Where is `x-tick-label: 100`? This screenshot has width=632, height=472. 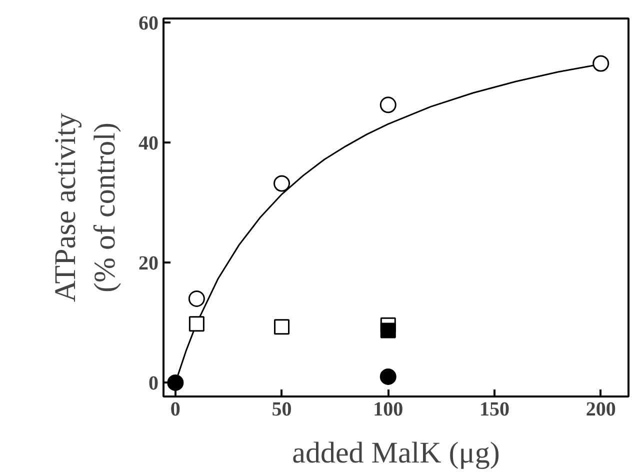 x-tick-label: 100 is located at coordinates (388, 409).